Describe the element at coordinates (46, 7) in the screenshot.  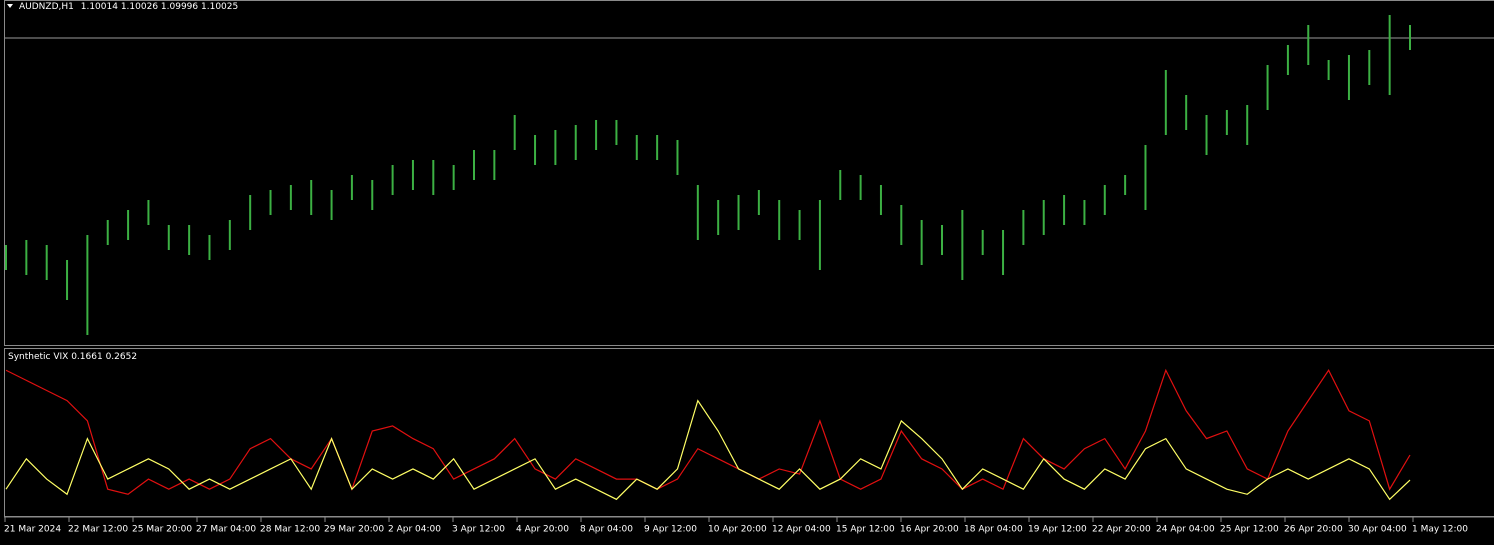
I see `symbol: AUDNZD,H1` at that location.